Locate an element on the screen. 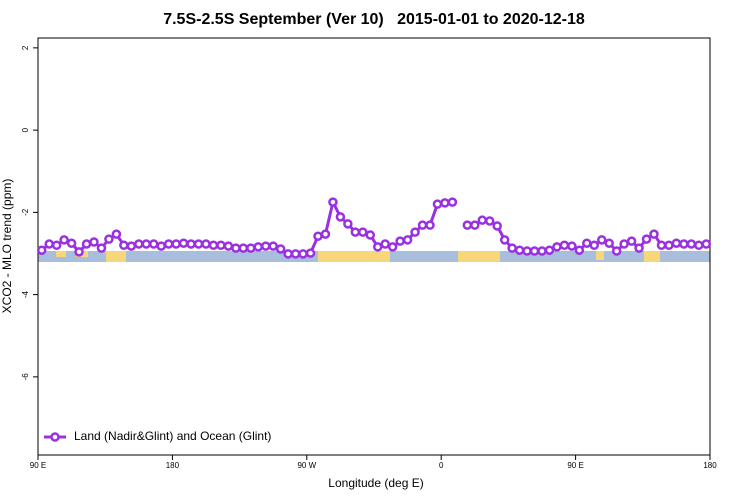  surface-band is located at coordinates (374, 256).